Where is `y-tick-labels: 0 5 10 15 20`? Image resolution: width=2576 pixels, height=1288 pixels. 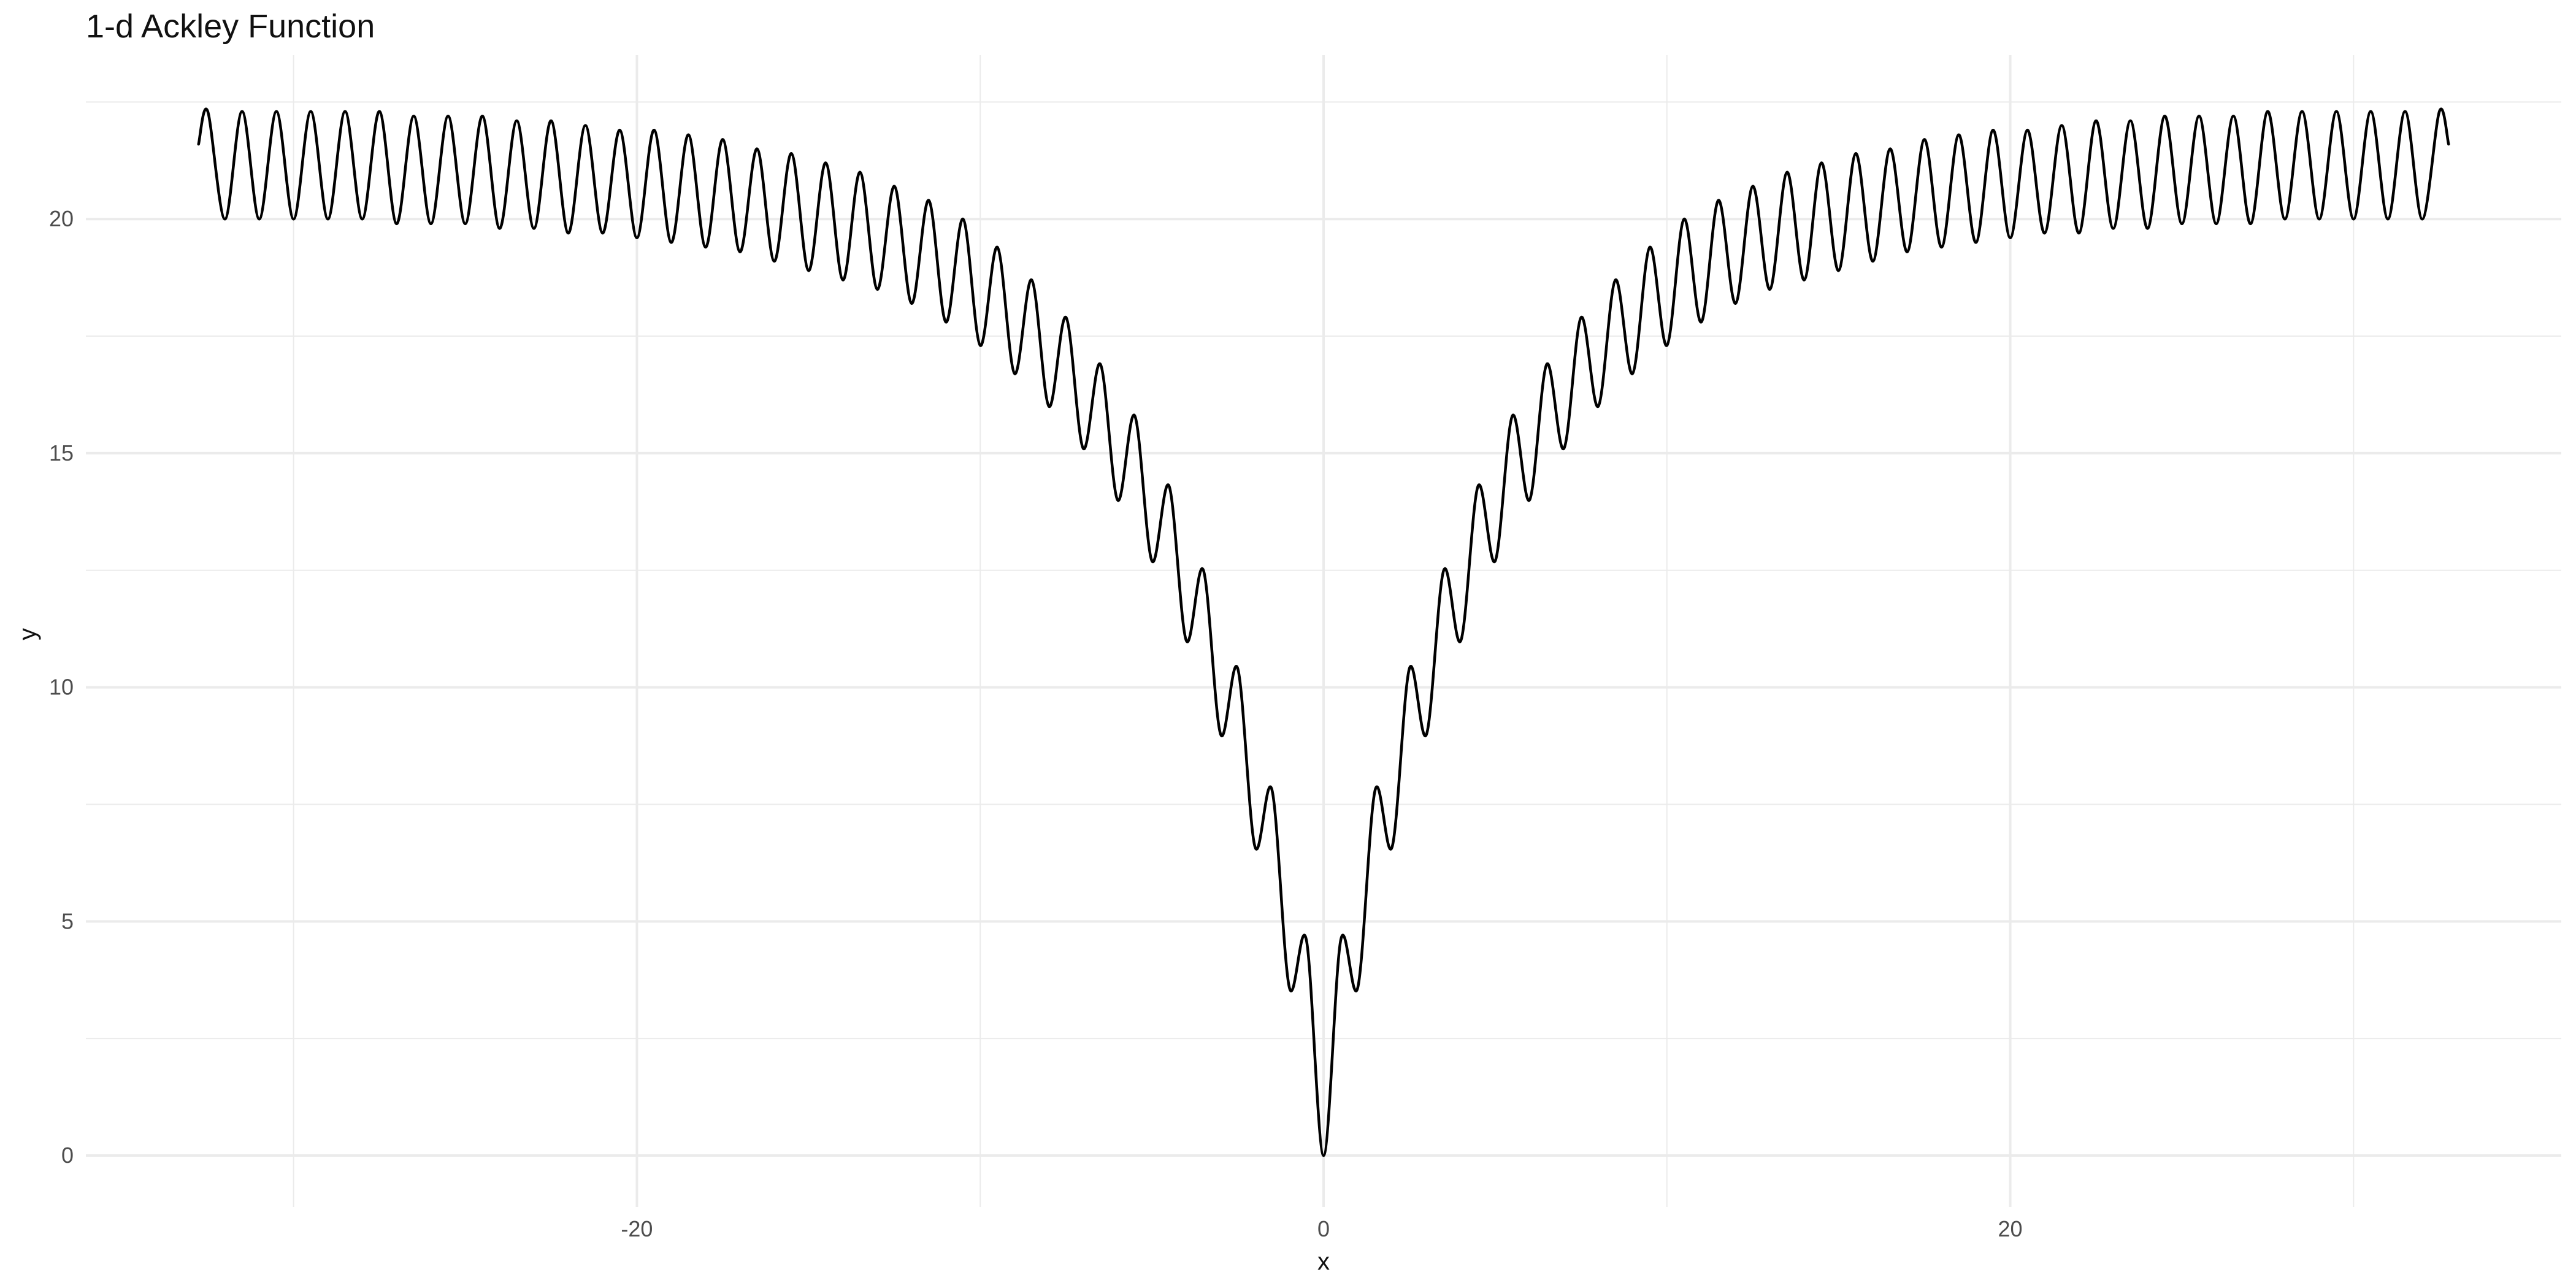 y-tick-labels: 0 5 10 15 20 is located at coordinates (61, 687).